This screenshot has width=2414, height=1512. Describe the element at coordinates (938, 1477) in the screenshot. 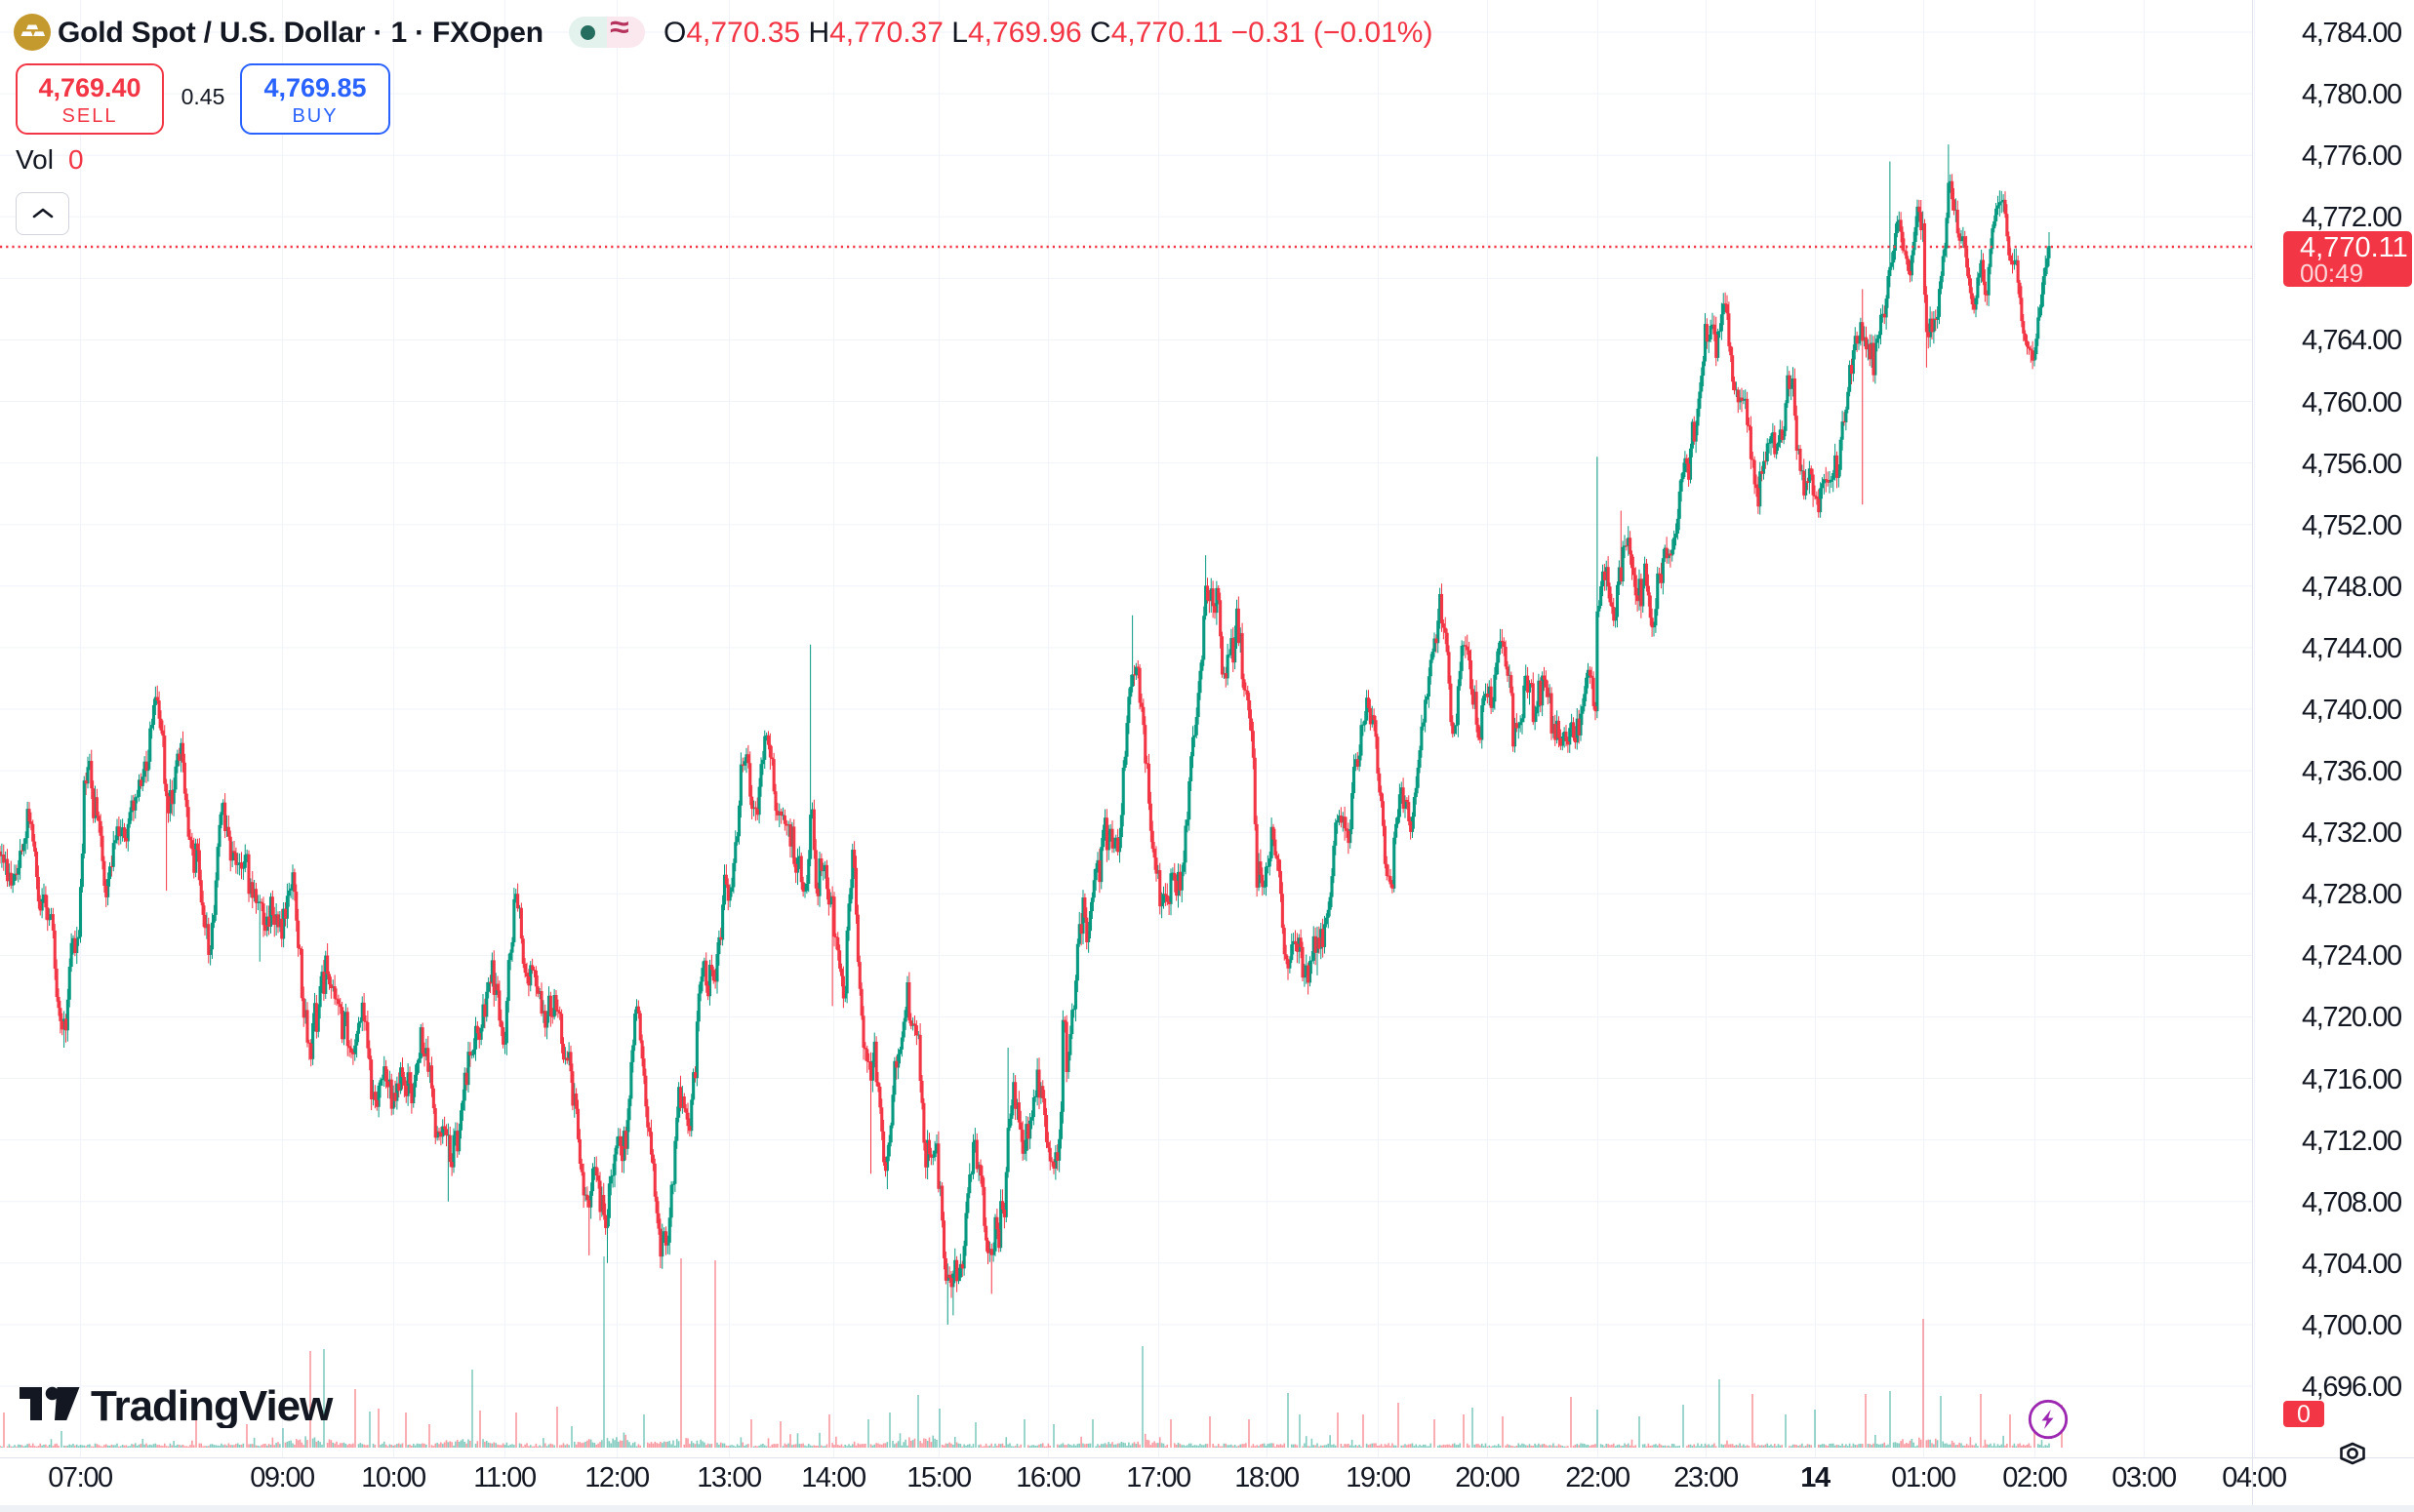

I see `svg-text: 15:00` at that location.